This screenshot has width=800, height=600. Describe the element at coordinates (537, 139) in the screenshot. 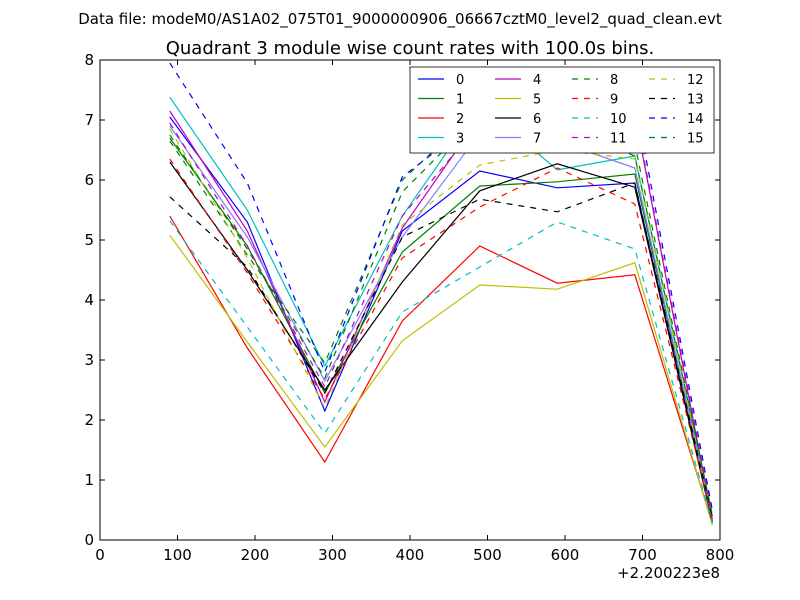

I see `legend-label-7: 7` at that location.